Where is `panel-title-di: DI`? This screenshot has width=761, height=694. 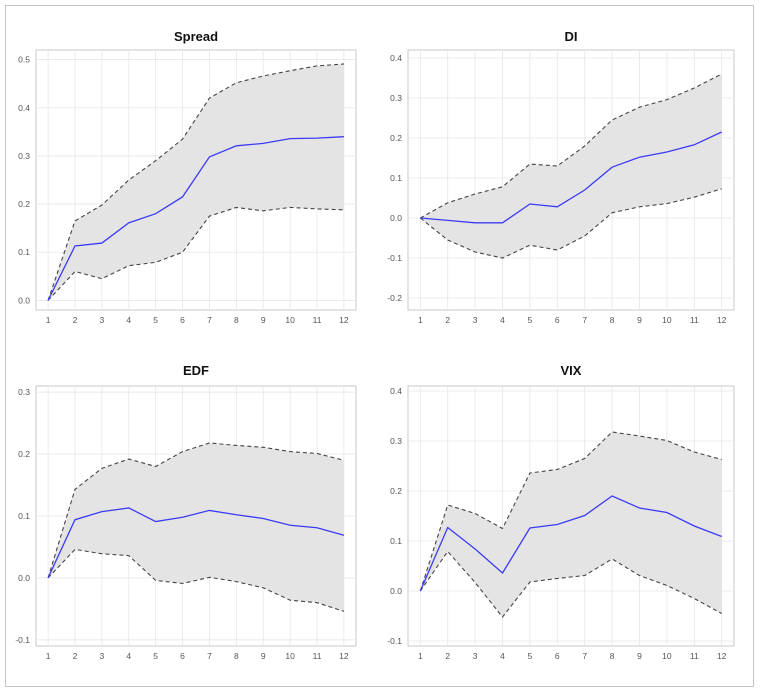 panel-title-di: DI is located at coordinates (571, 36).